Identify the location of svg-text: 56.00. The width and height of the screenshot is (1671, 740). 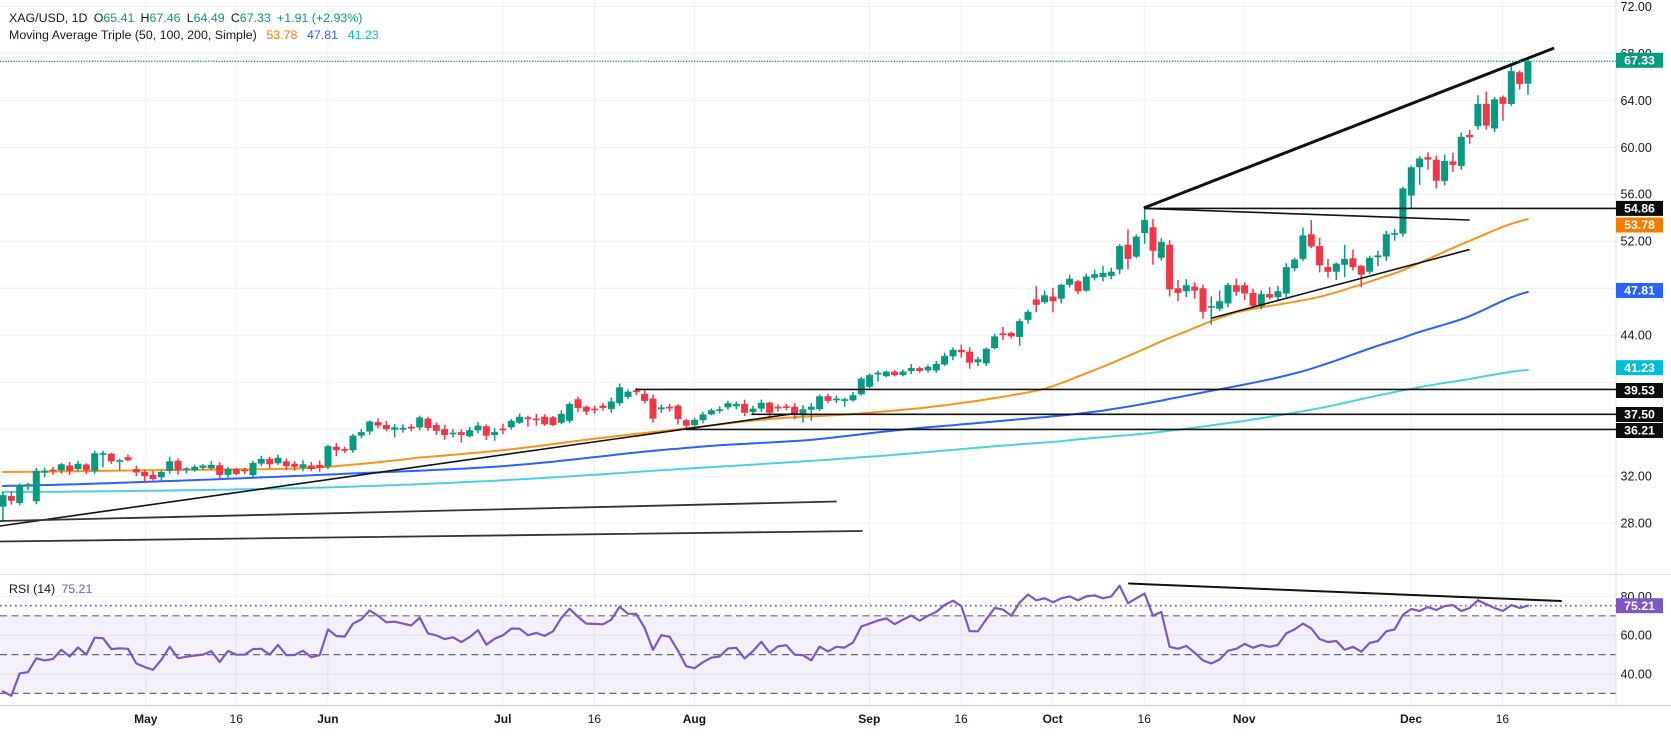
(1636, 195).